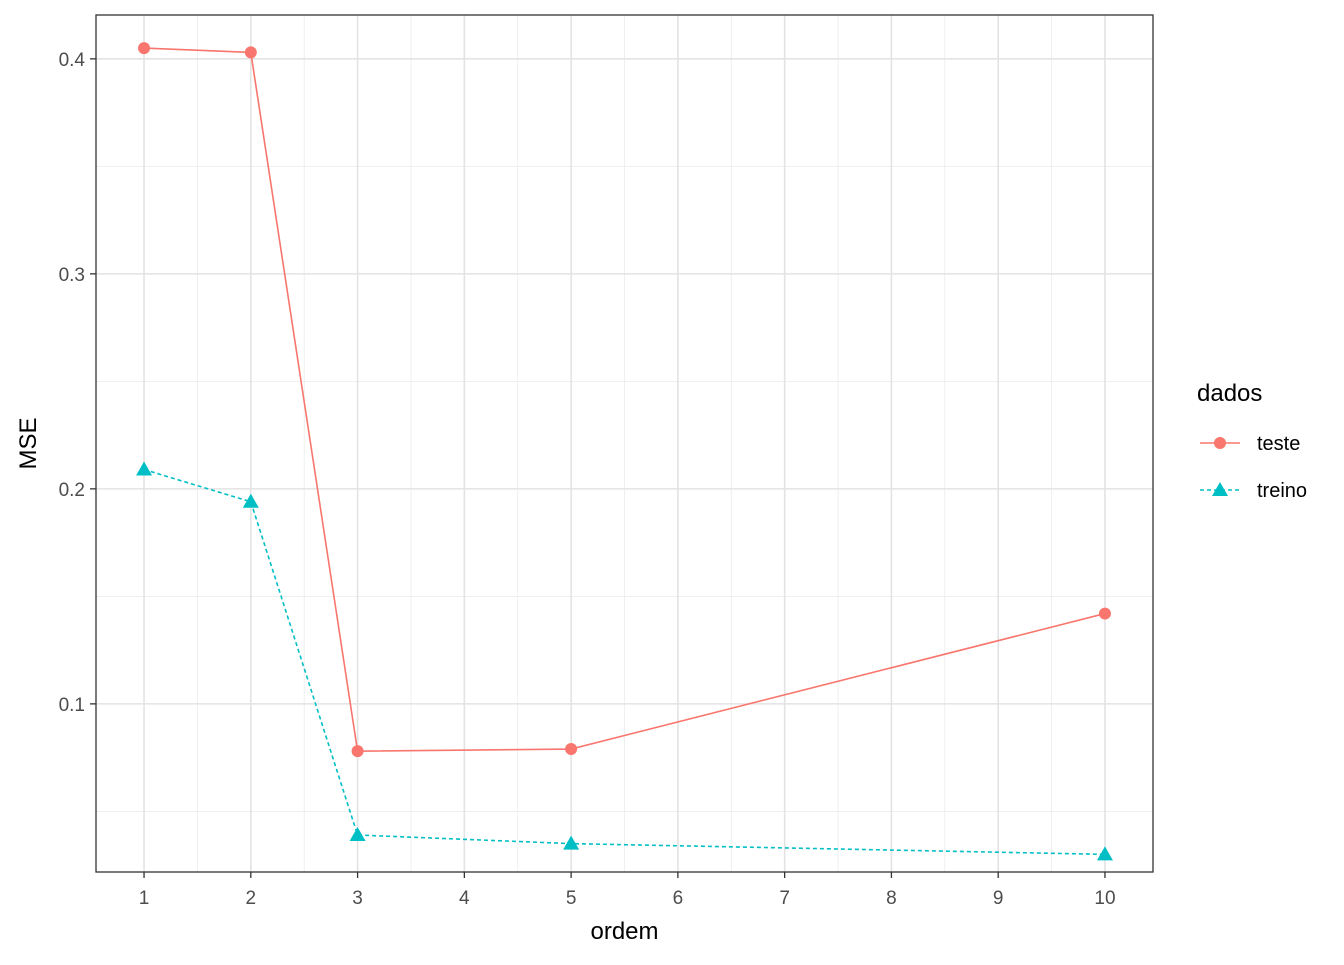 This screenshot has width=1344, height=965. I want to click on x-tick-label: 3, so click(357, 898).